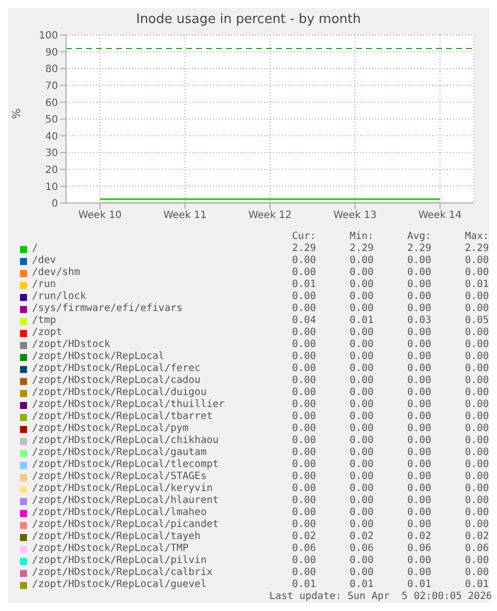 This screenshot has width=497, height=611. I want to click on y-tick-label: 20, so click(51, 170).